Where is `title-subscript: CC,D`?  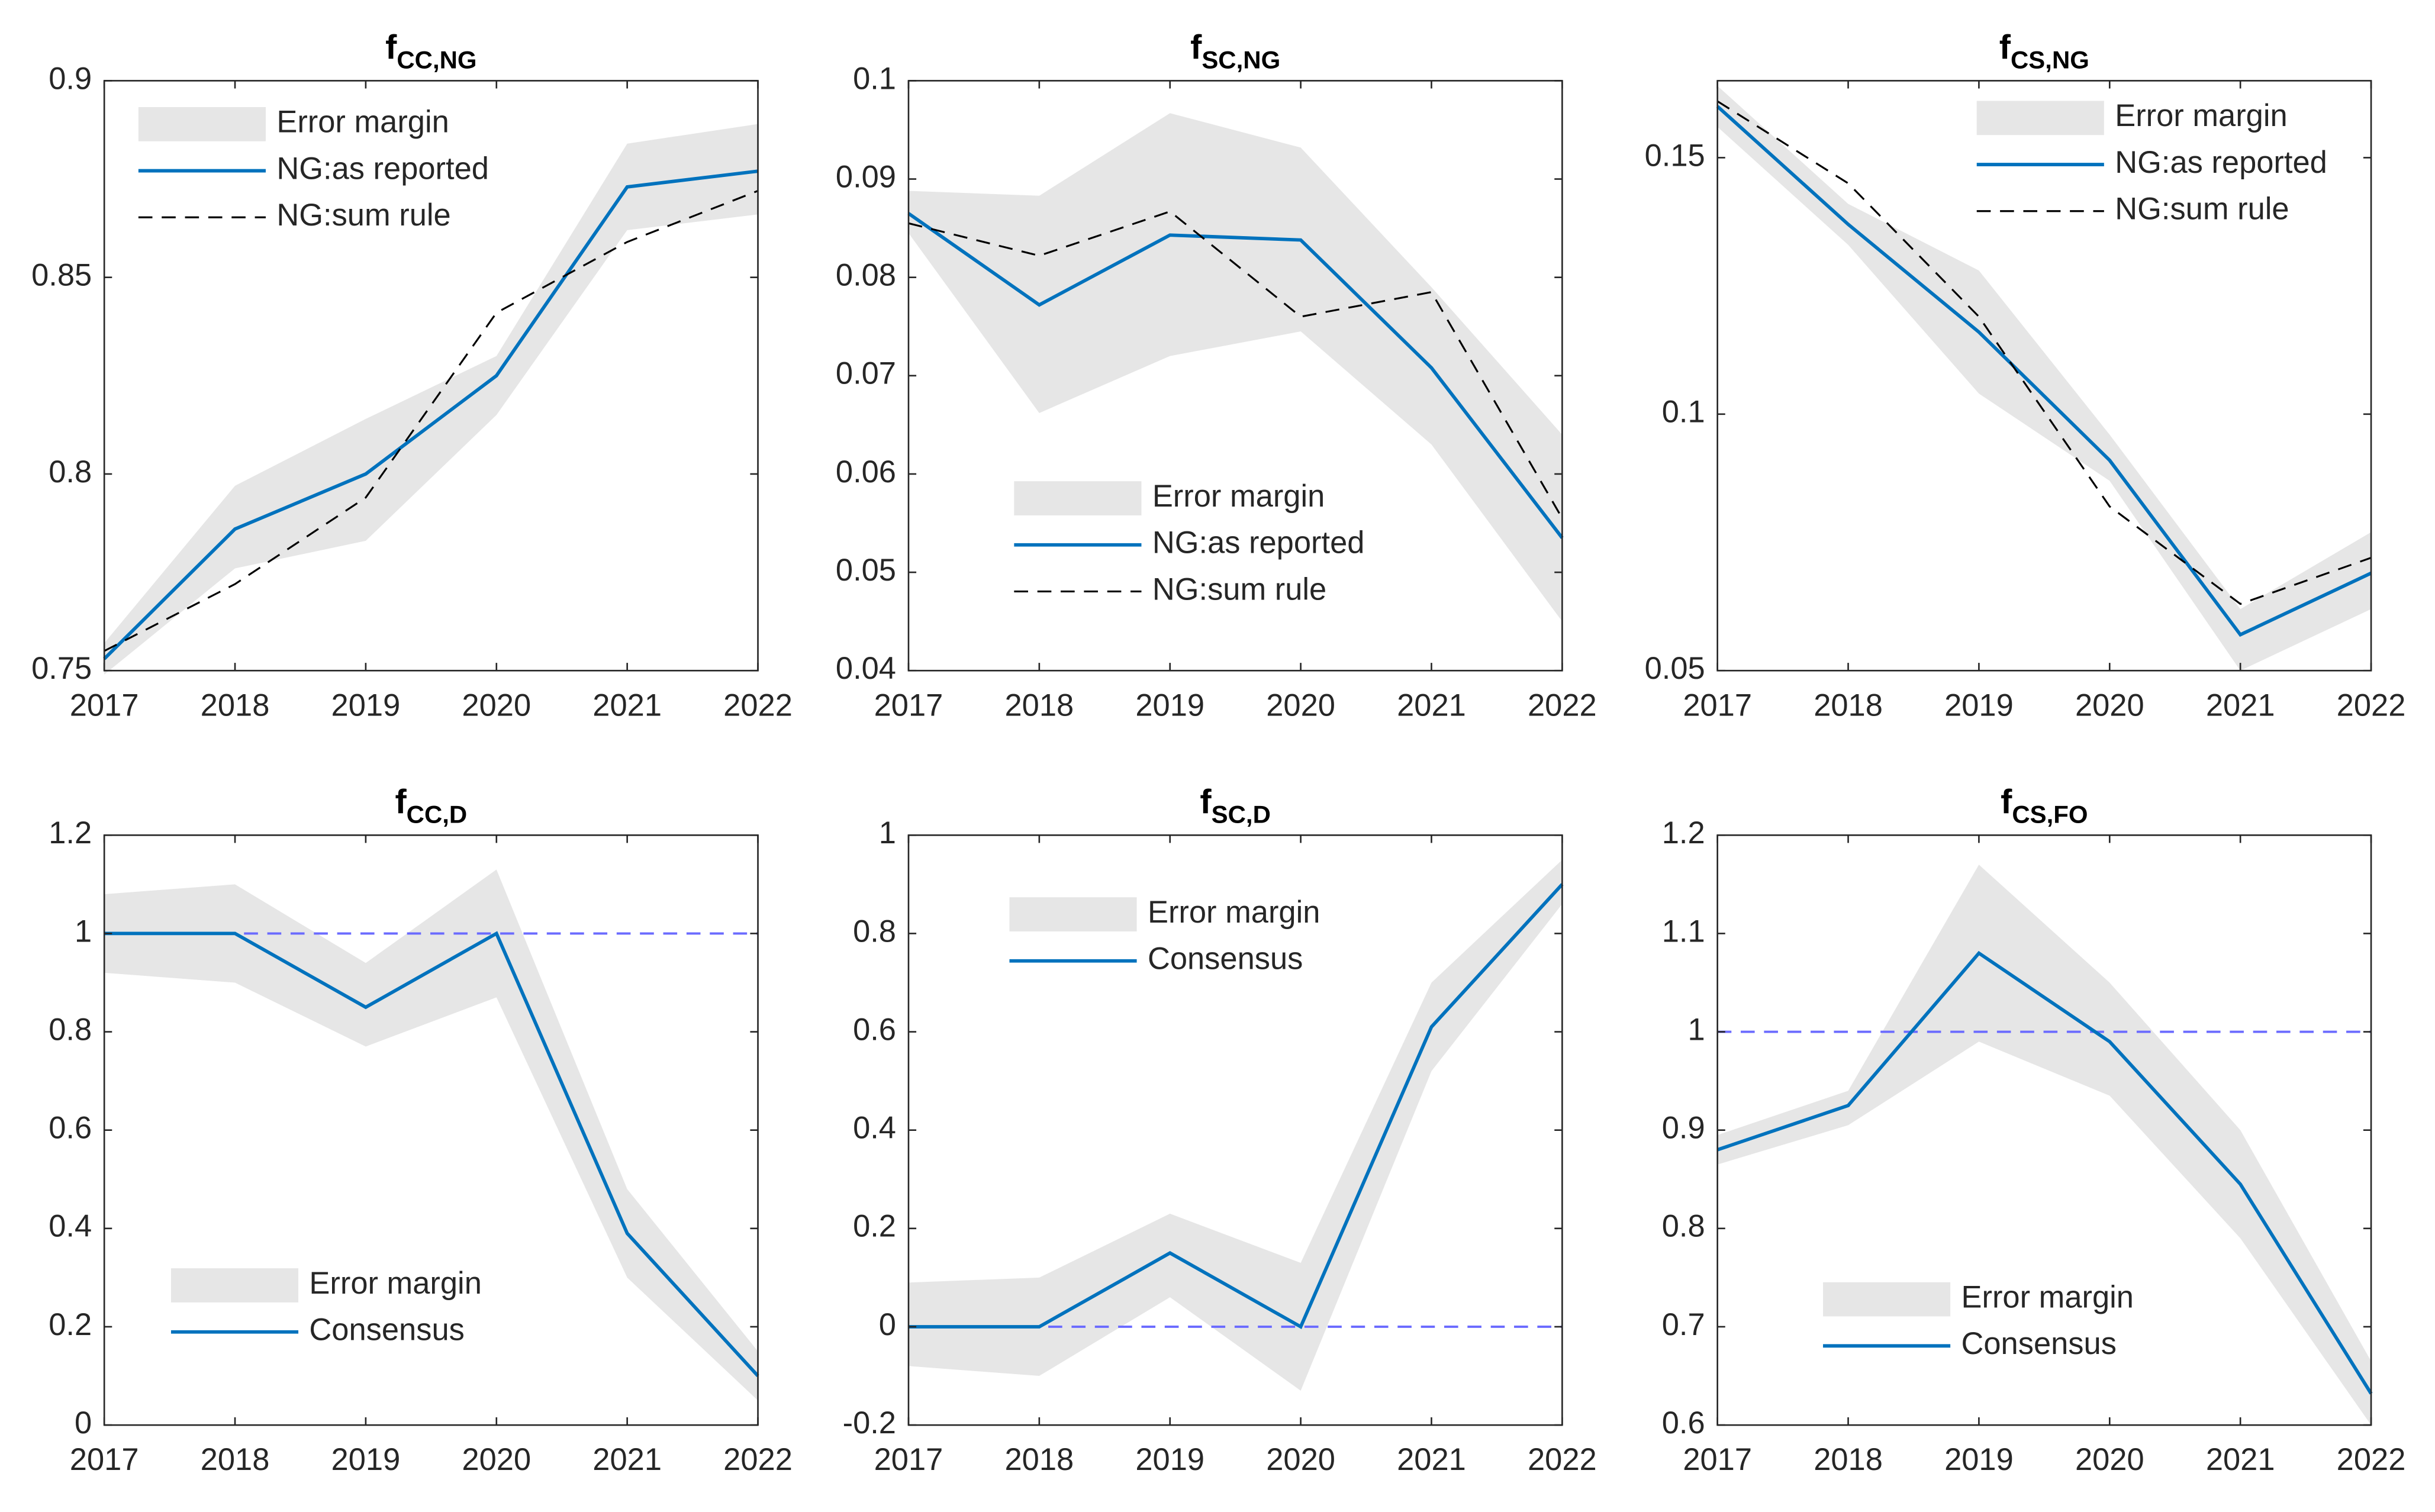 title-subscript: CC,D is located at coordinates (437, 814).